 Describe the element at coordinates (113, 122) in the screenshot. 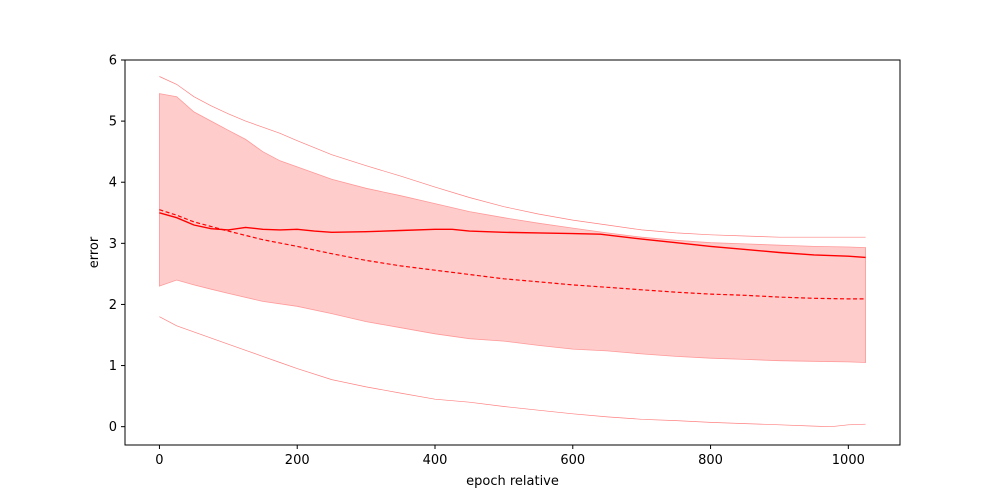

I see `y-tick-label: 5` at that location.